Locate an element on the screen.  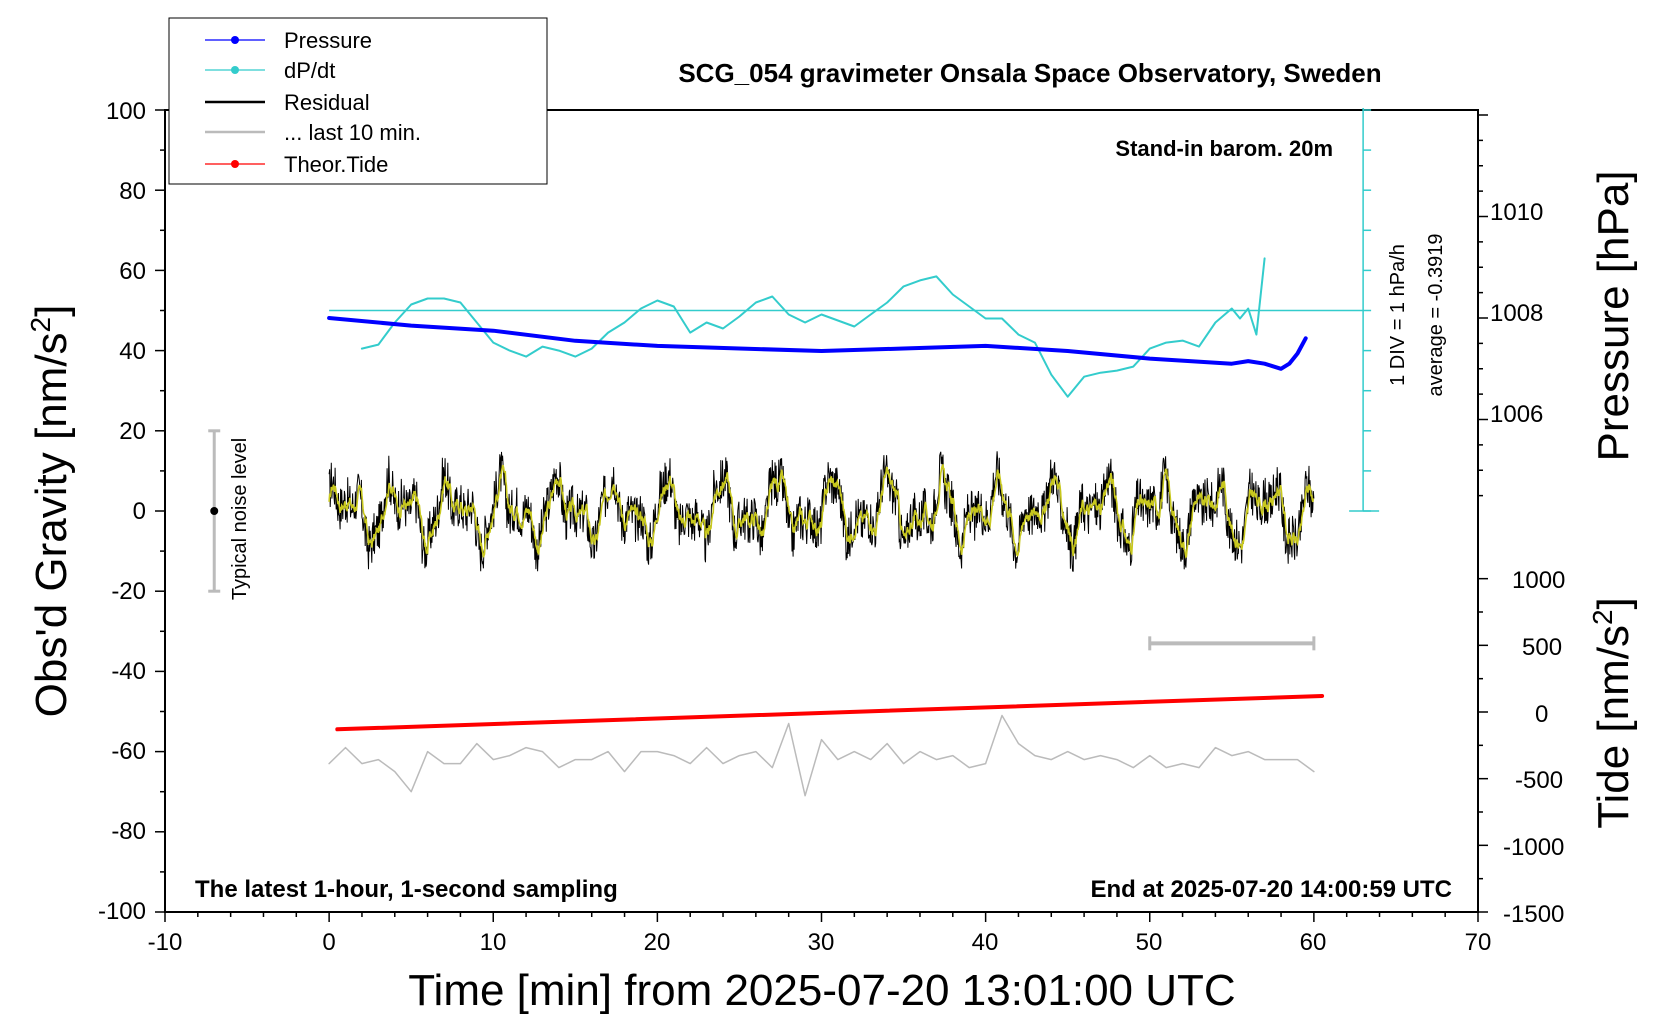
x-tick-label: 30 is located at coordinates (821, 942).